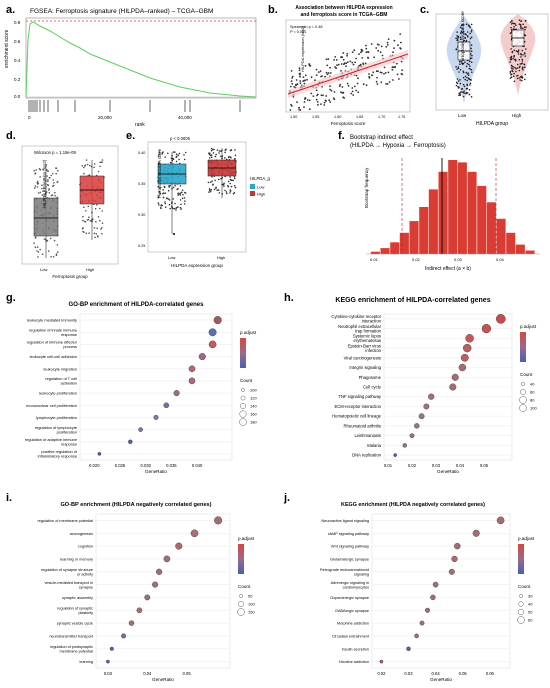  Describe the element at coordinates (364, 345) in the screenshot. I see `term-label: Epstein-Barr virus` at that location.